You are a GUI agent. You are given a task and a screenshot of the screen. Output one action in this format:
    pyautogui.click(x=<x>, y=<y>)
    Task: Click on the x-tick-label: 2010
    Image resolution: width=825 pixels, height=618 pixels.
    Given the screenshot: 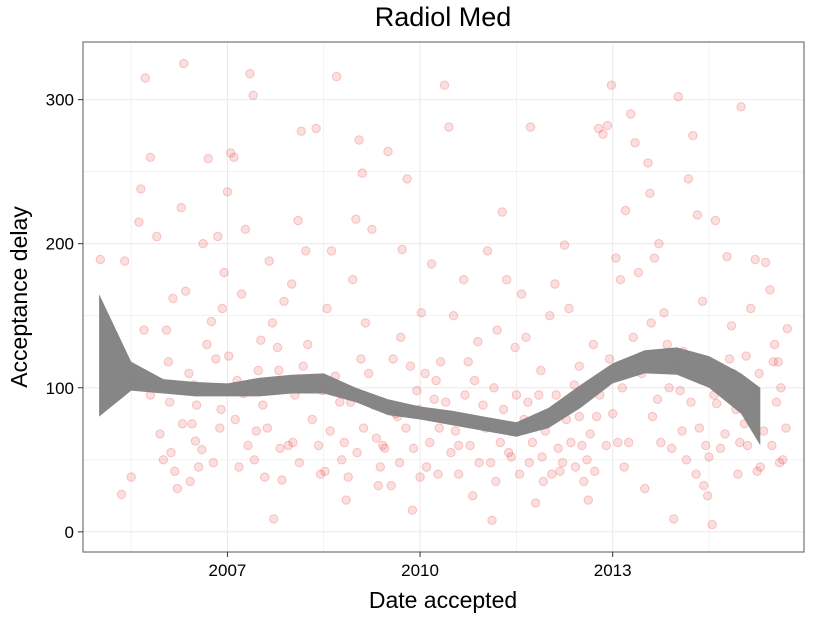 What is the action you would take?
    pyautogui.click(x=420, y=570)
    